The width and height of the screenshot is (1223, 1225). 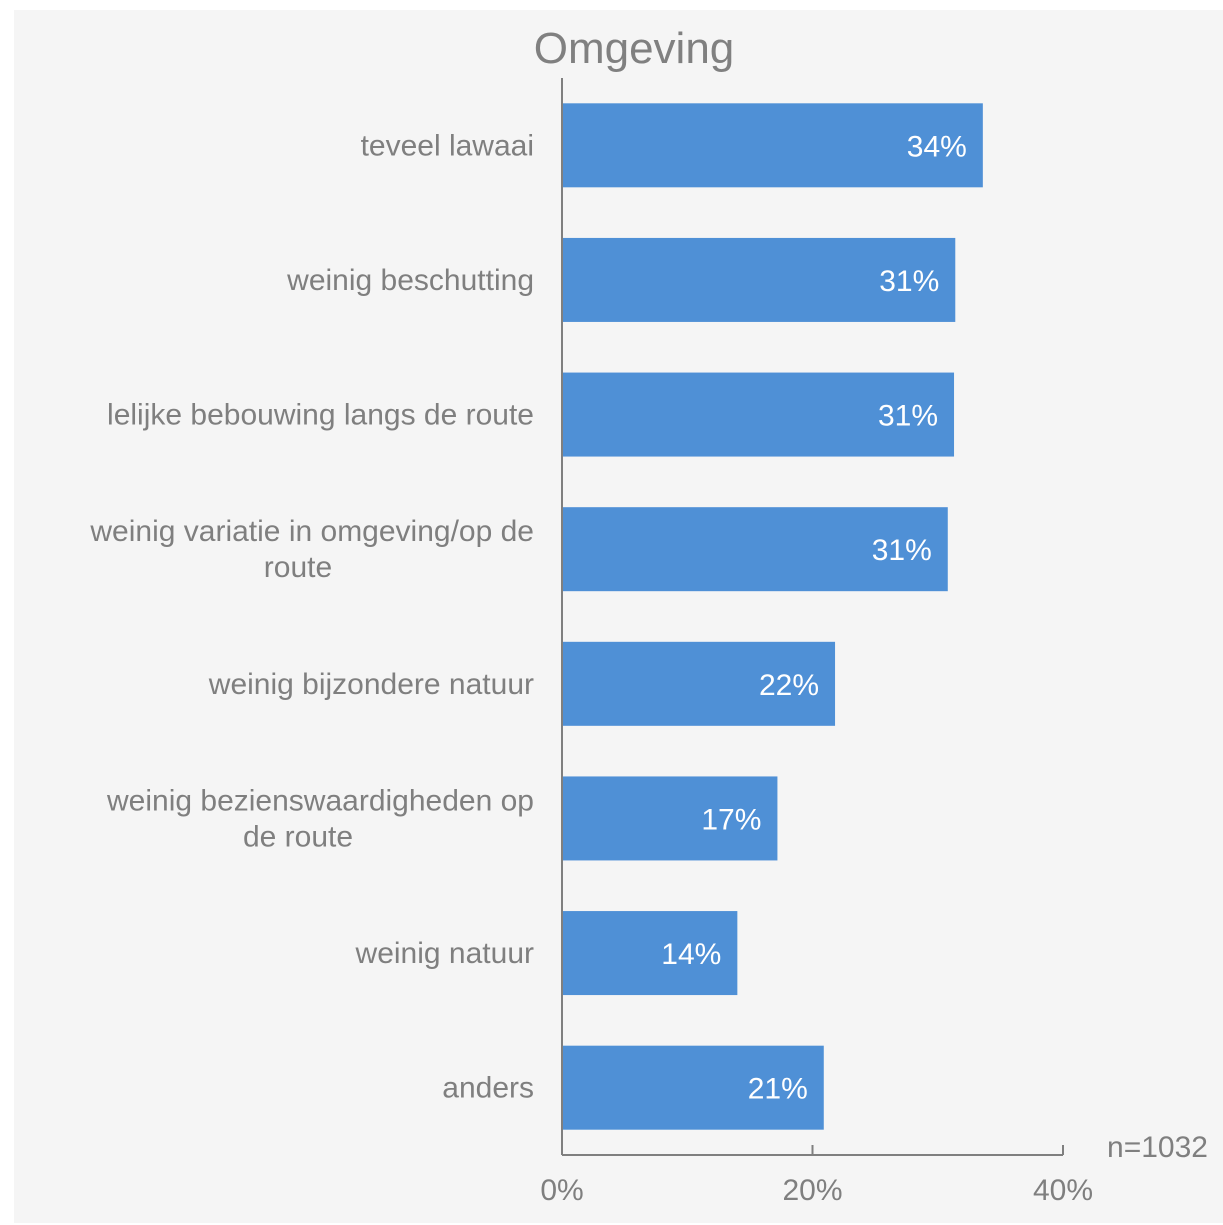 I want to click on data-label: 22%, so click(x=789, y=685).